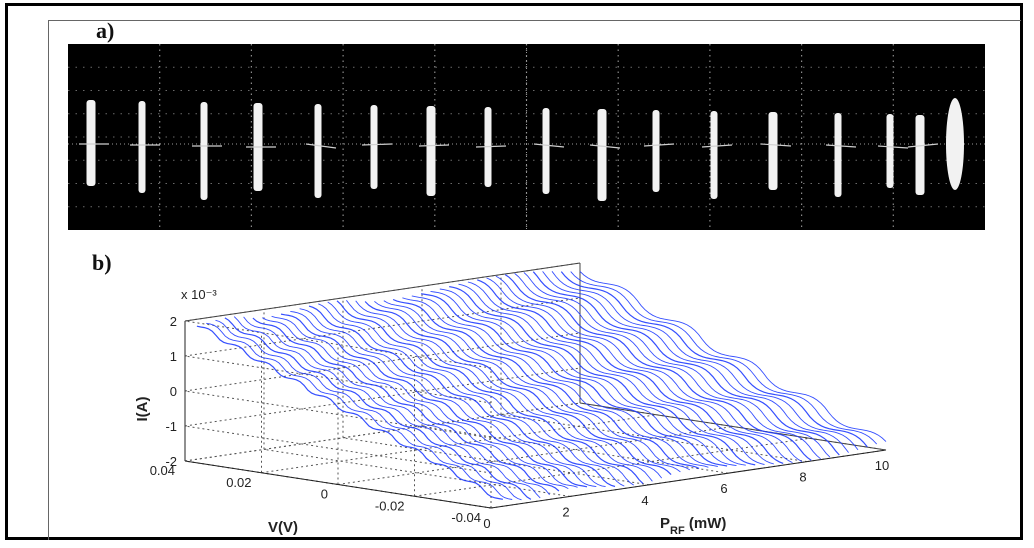  I want to click on x-tick-label: 2, so click(565, 511).